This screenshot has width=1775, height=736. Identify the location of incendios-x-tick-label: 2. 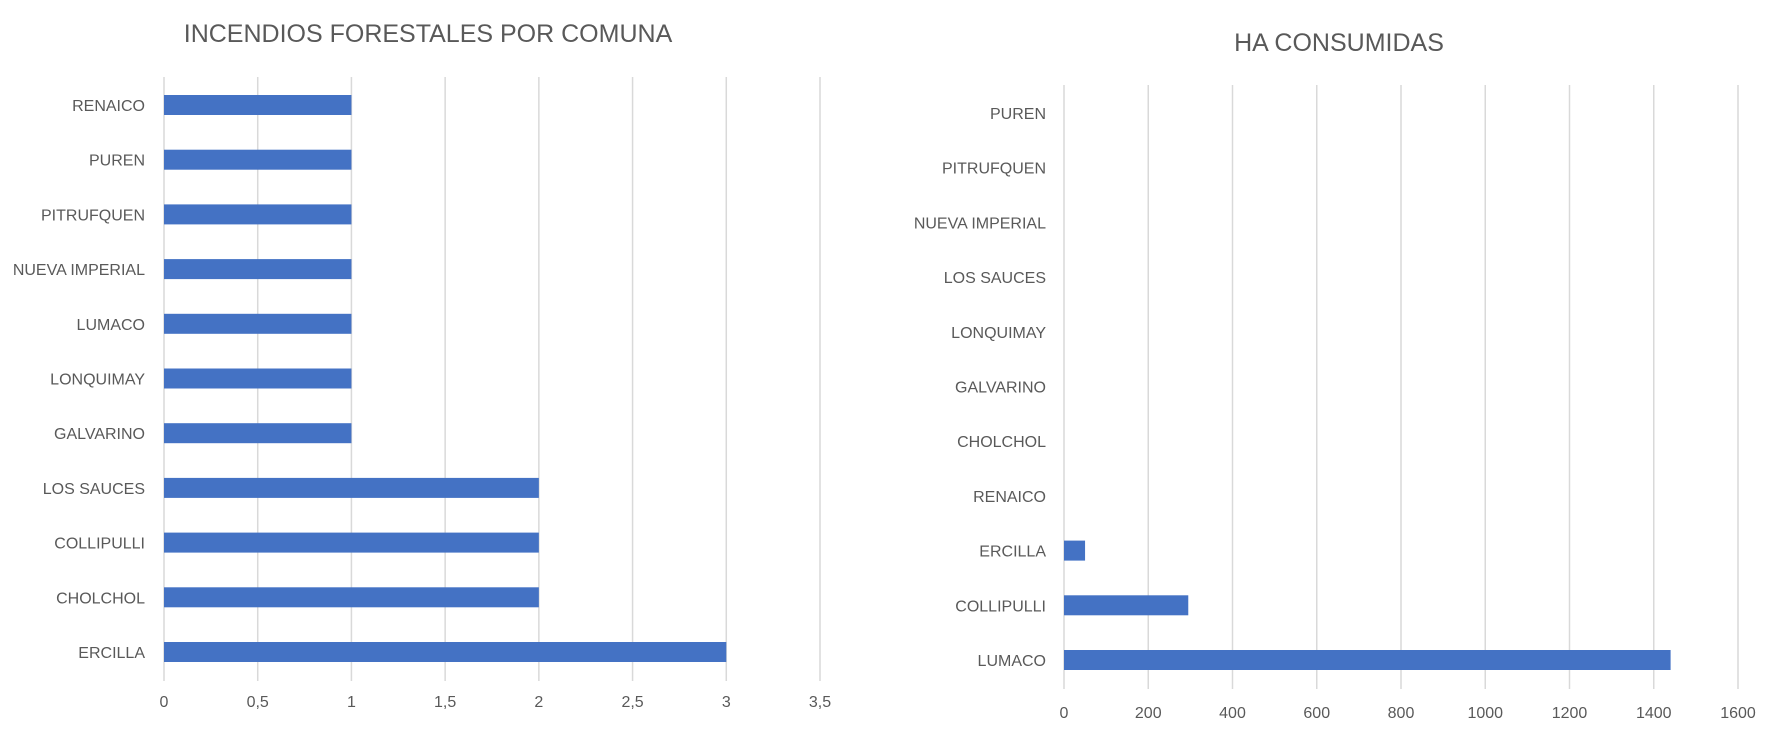
(538, 702).